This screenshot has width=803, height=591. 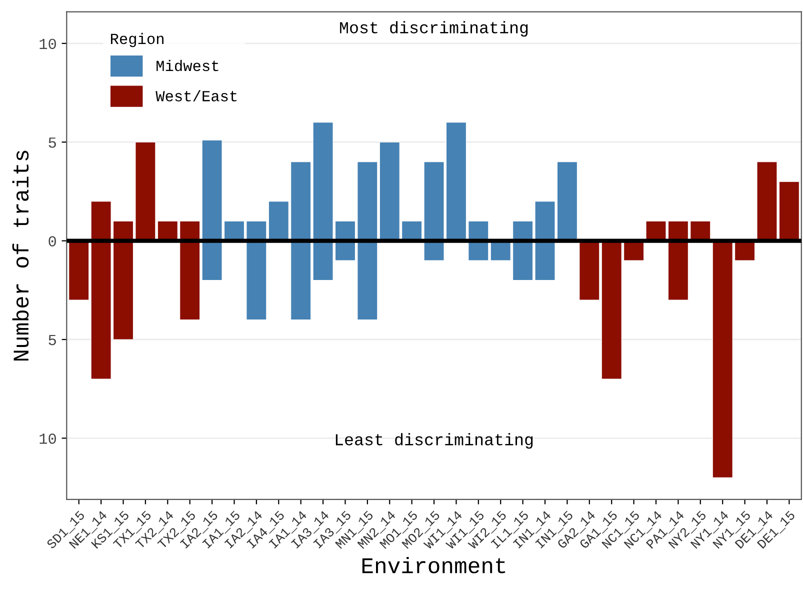 What do you see at coordinates (20, 255) in the screenshot?
I see `y-axis-title: Number of traits` at bounding box center [20, 255].